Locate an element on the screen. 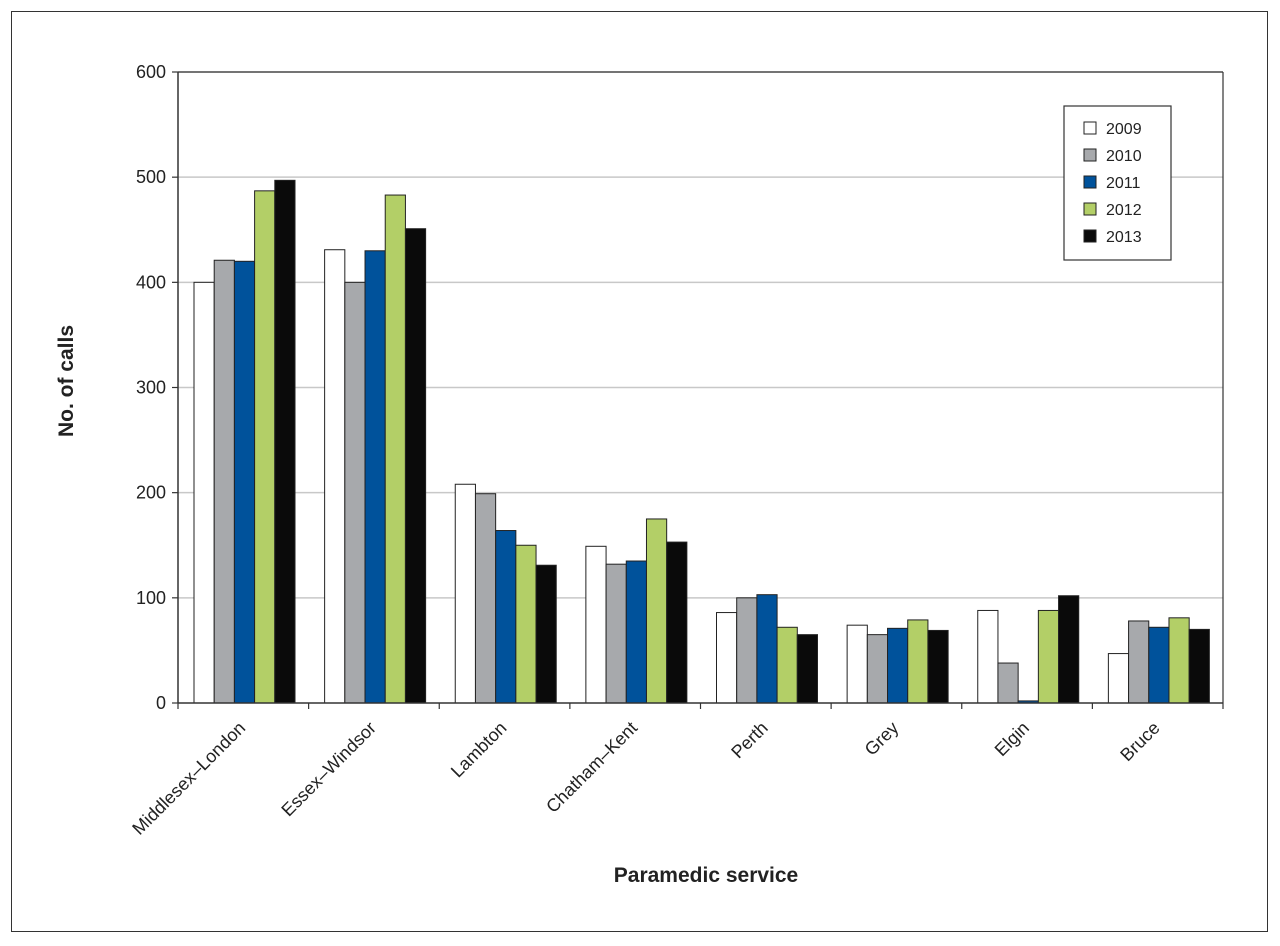 Image resolution: width=1280 pixels, height=946 pixels. y-tick-label: 600 is located at coordinates (151, 72).